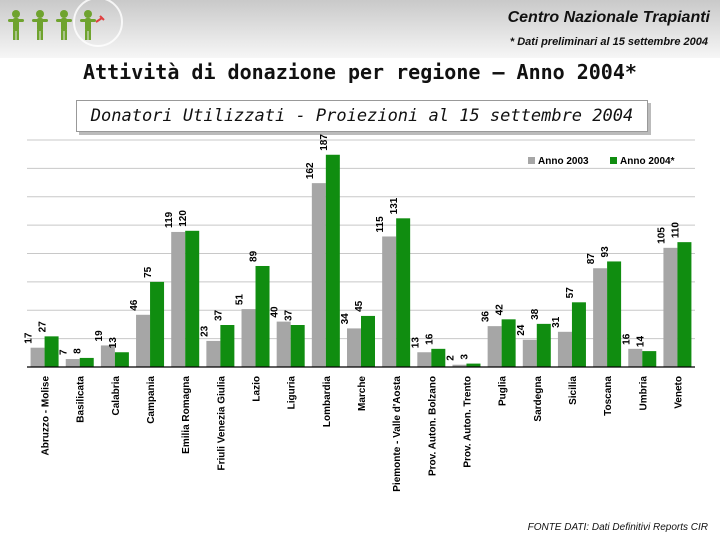  What do you see at coordinates (432, 426) in the screenshot?
I see `category-label: Prov. Auton. Bolzano` at bounding box center [432, 426].